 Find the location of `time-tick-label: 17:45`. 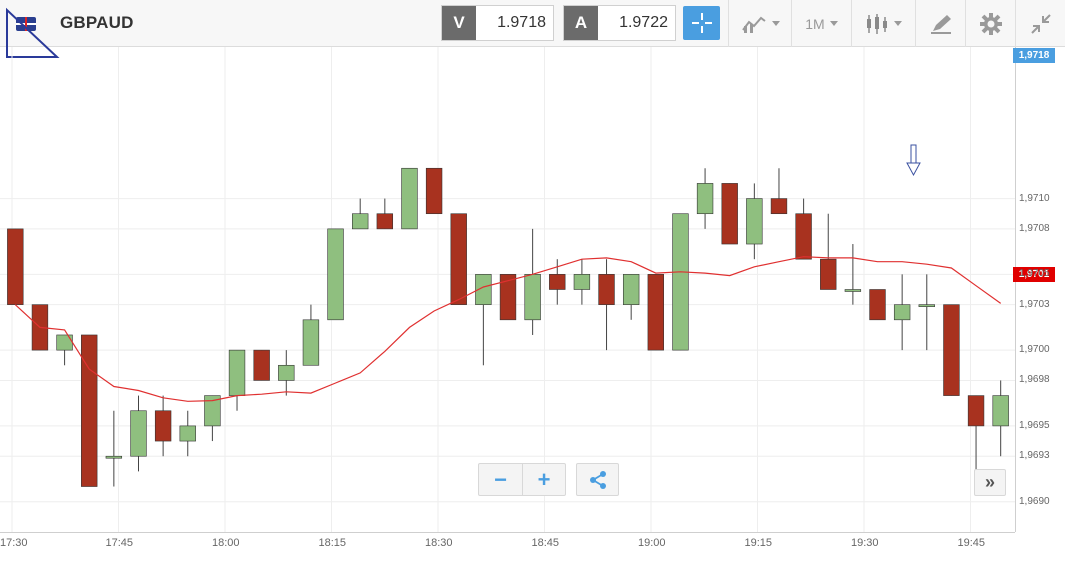

time-tick-label: 17:45 is located at coordinates (119, 543).